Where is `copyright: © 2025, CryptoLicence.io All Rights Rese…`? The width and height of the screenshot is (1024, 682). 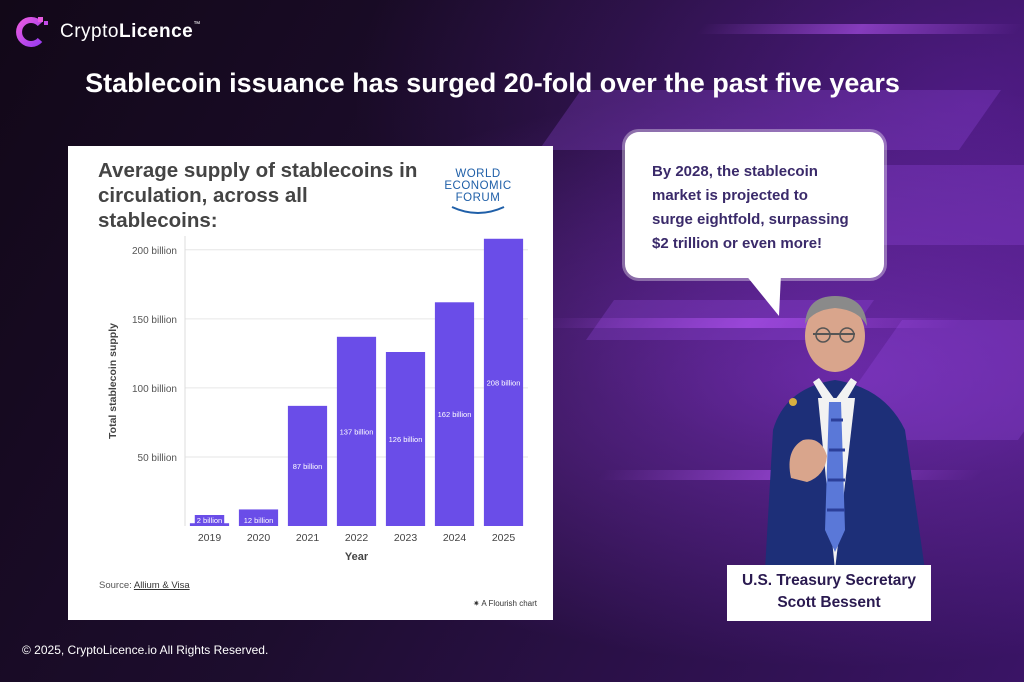 copyright: © 2025, CryptoLicence.io All Rights Rese… is located at coordinates (145, 650).